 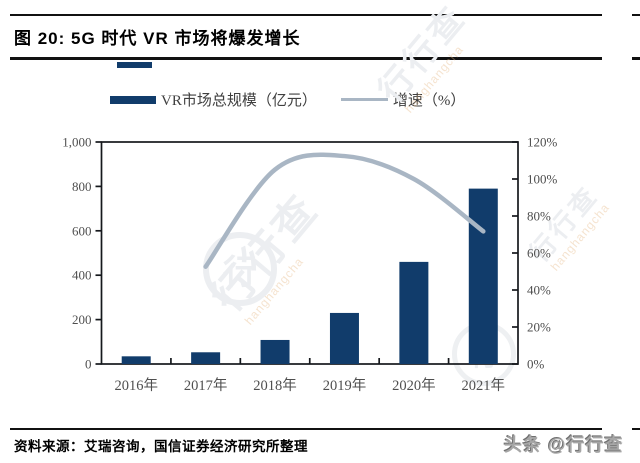 I want to click on left-axis-label: 400, so click(x=82, y=275).